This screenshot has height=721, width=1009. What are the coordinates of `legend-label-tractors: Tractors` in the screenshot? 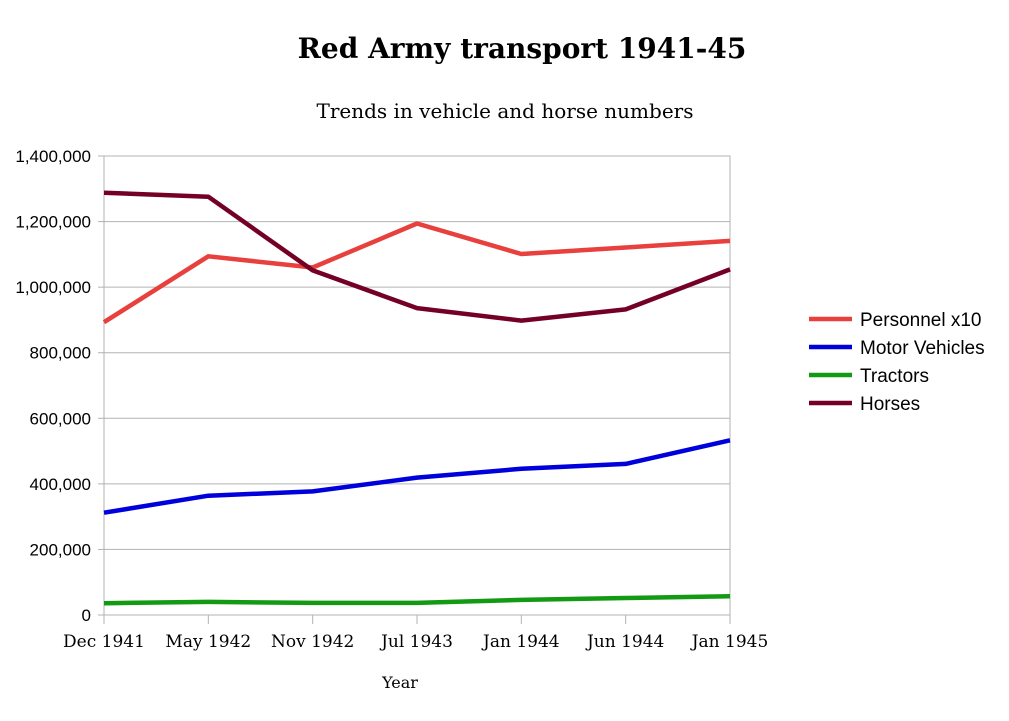 It's located at (894, 376).